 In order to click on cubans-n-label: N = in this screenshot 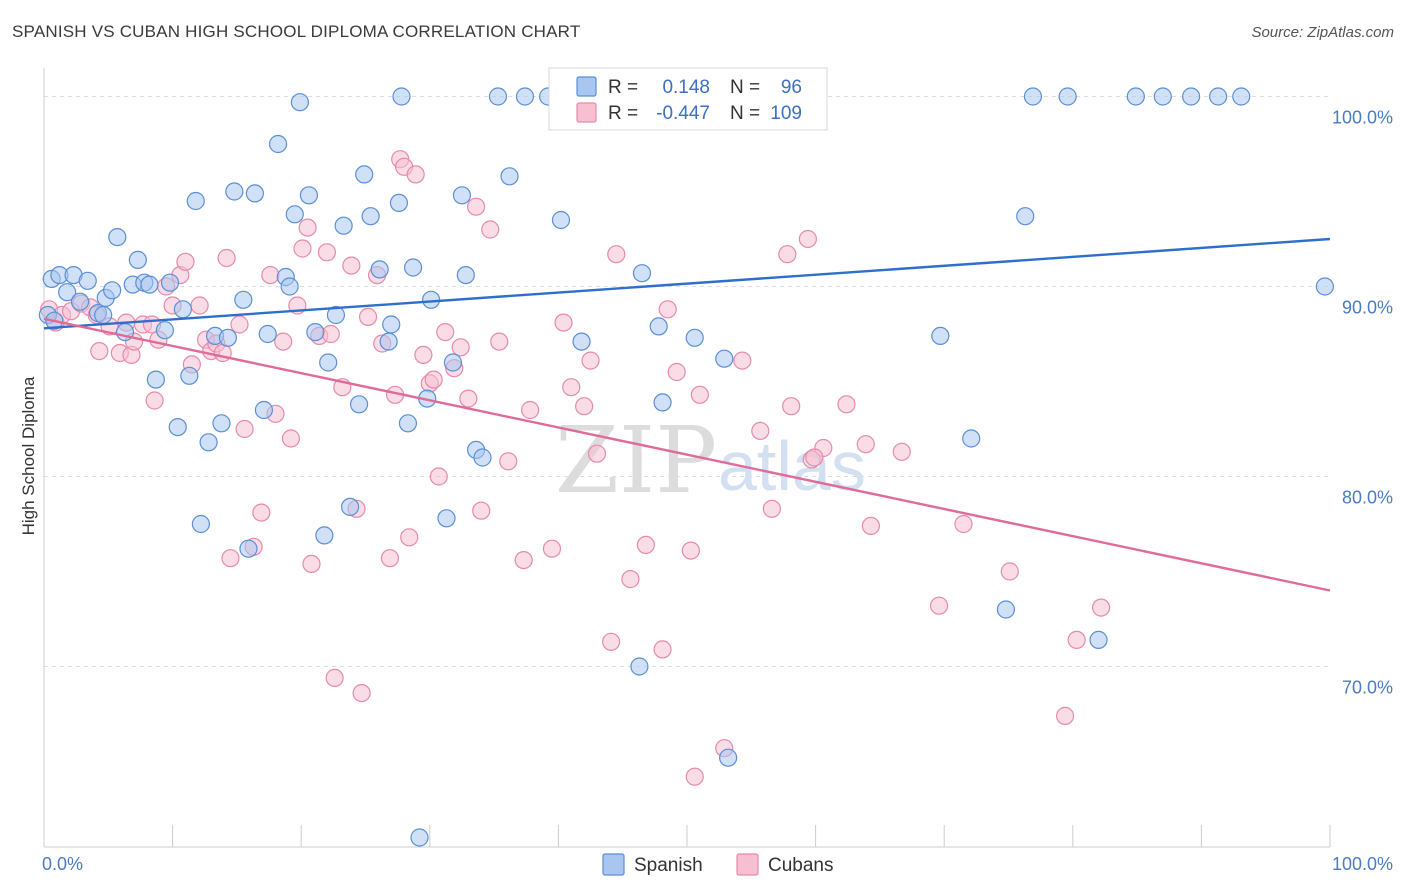, I will do `click(745, 113)`.